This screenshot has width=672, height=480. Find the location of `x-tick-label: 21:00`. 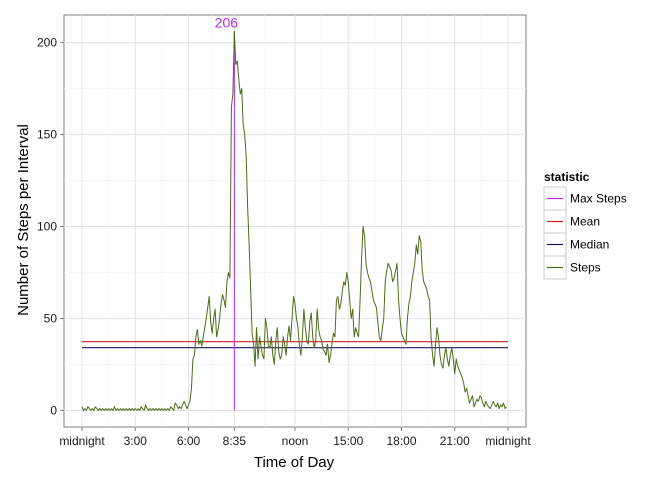

x-tick-label: 21:00 is located at coordinates (455, 441).